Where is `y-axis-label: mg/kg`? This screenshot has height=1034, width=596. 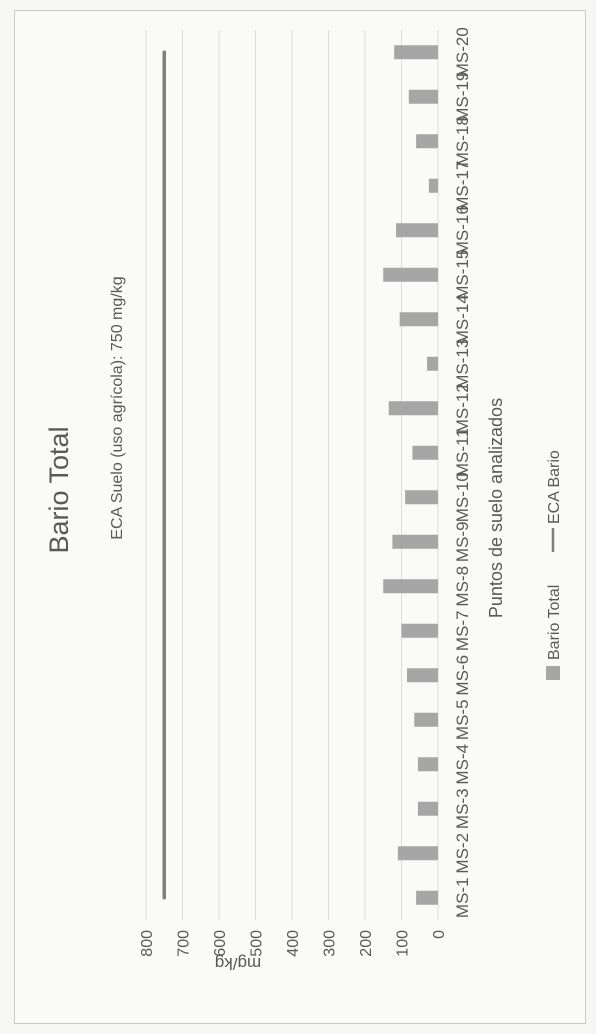
y-axis-label: mg/kg is located at coordinates (238, 963).